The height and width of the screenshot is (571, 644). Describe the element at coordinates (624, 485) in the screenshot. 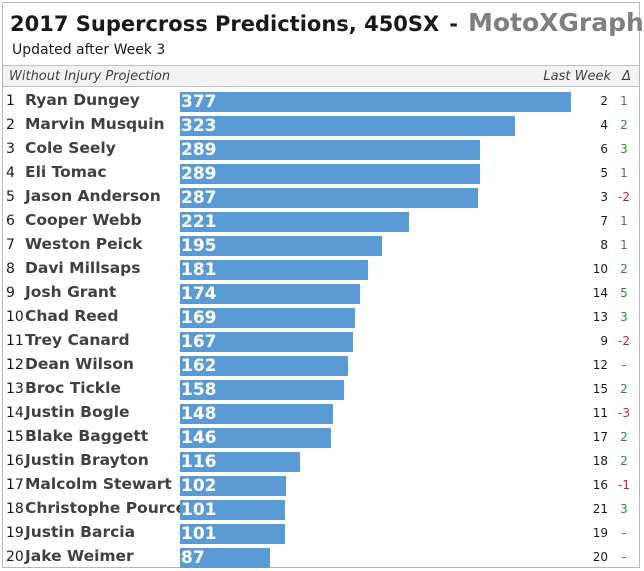

I see `rank-change: -1` at that location.